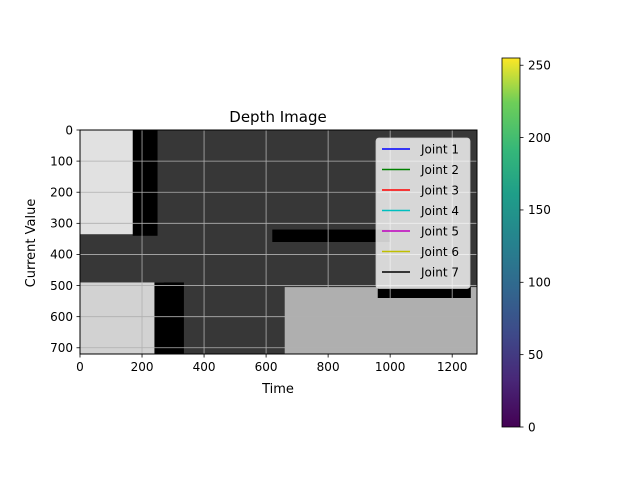 The height and width of the screenshot is (480, 640). Describe the element at coordinates (532, 427) in the screenshot. I see `colorbar-tick-label-0: 0` at that location.